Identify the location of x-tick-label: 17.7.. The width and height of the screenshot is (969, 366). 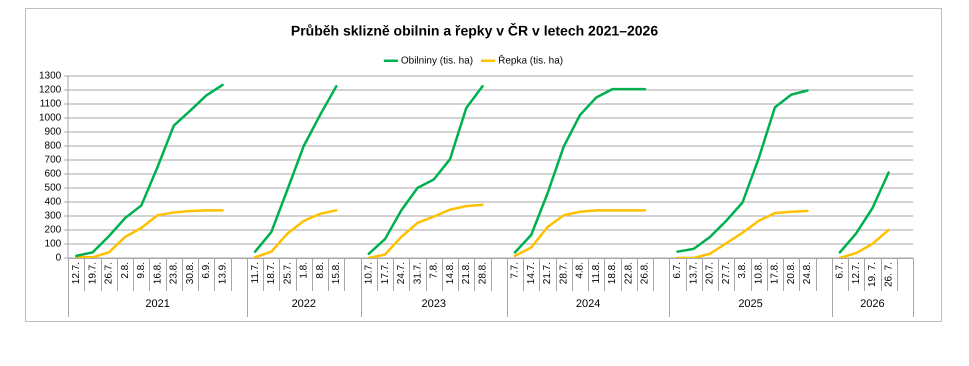
(385, 273).